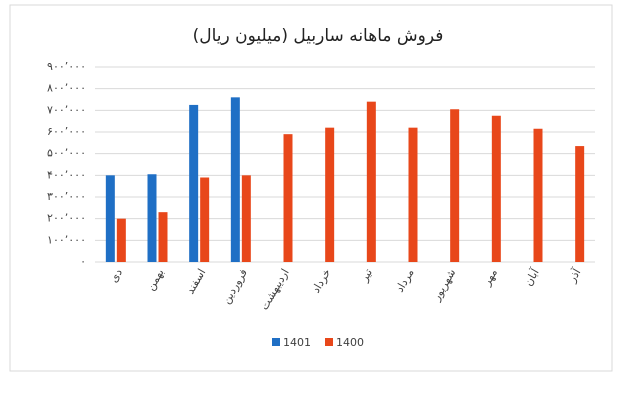 The width and height of the screenshot is (633, 416). I want to click on y-tick-label: ۴۰۰٬۰۰۰, so click(66, 174).